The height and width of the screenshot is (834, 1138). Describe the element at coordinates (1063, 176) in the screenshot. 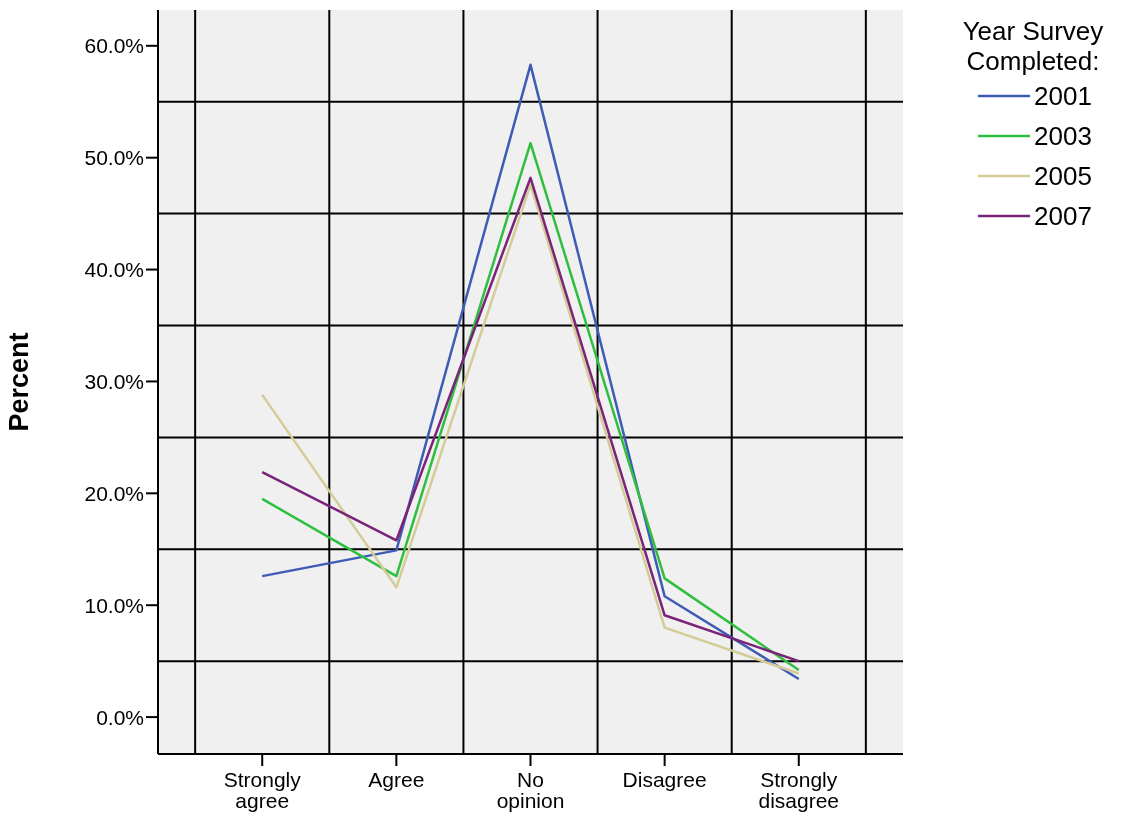

I see `legend-label: 2005` at that location.